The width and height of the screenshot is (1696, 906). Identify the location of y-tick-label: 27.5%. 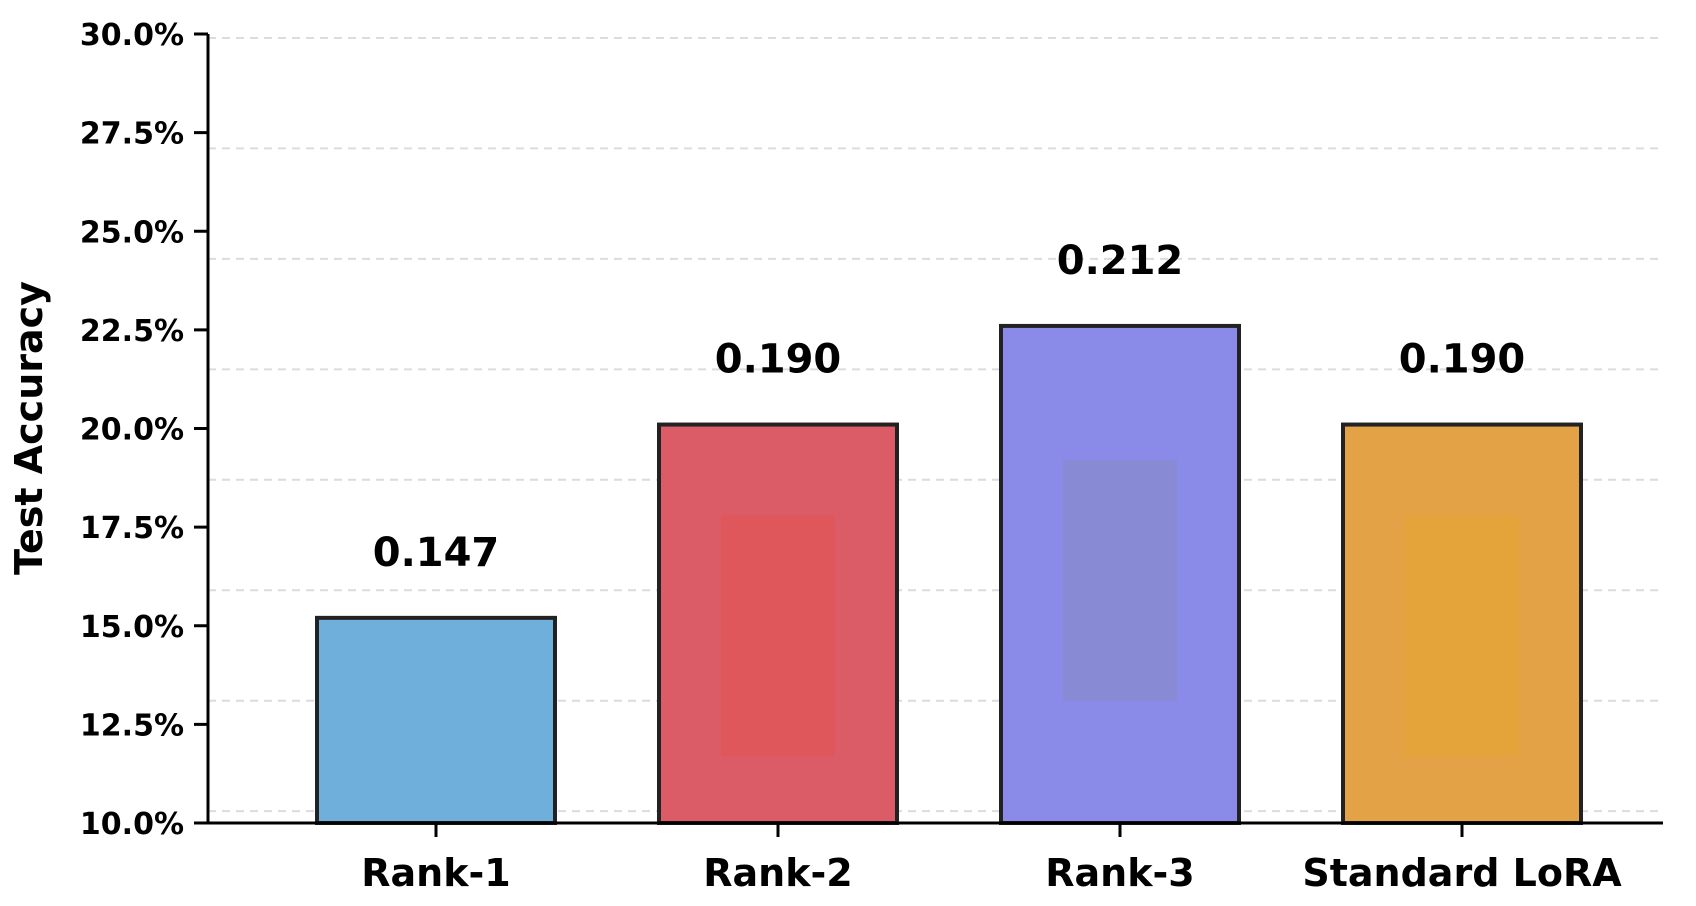
(132, 134).